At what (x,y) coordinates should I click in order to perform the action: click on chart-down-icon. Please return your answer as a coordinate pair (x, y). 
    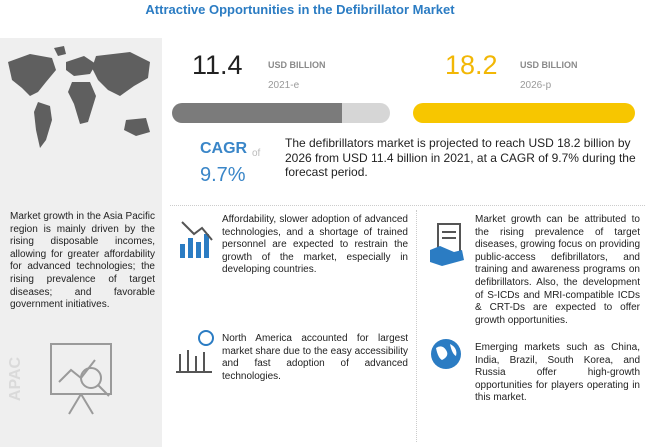
    Looking at the image, I should click on (196, 239).